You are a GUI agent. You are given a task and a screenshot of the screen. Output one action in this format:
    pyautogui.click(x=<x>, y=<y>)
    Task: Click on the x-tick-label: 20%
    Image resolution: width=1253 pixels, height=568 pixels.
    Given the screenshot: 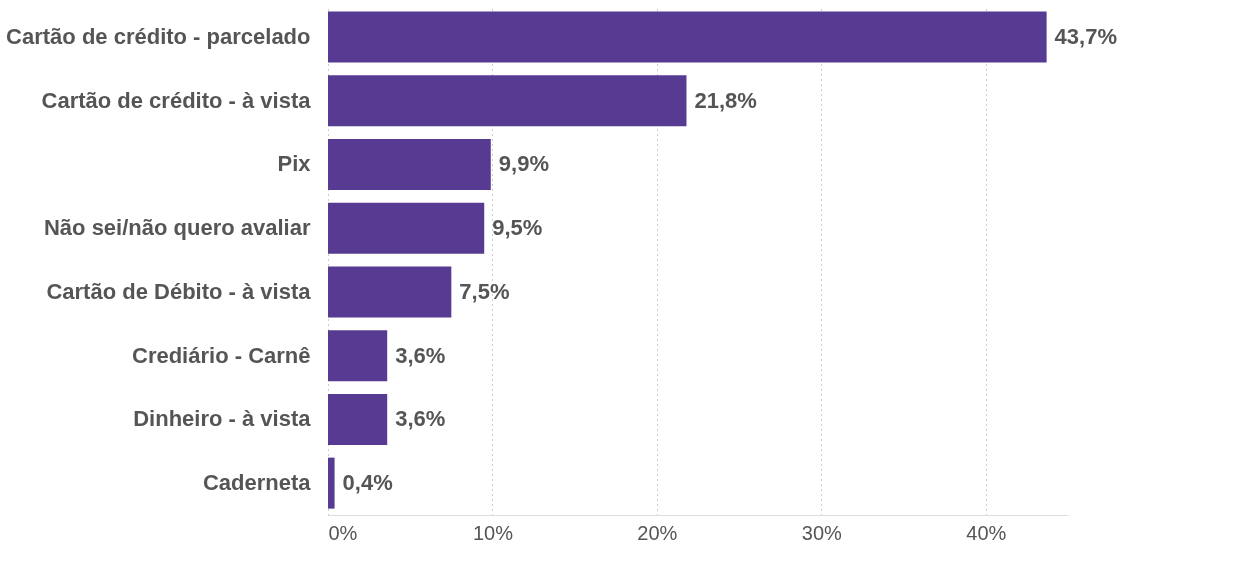 What is the action you would take?
    pyautogui.click(x=657, y=532)
    